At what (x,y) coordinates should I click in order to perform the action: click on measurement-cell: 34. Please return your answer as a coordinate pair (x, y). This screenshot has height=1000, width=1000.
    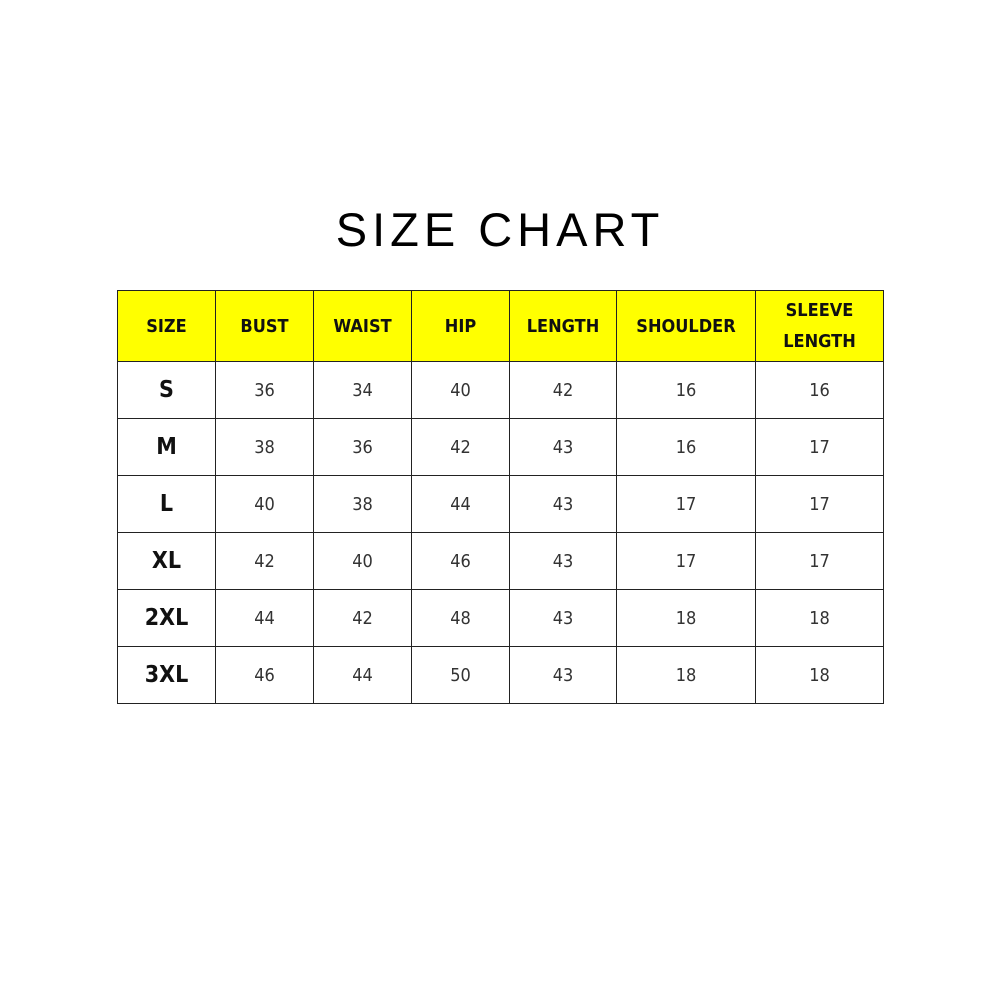
    Looking at the image, I should click on (362, 390).